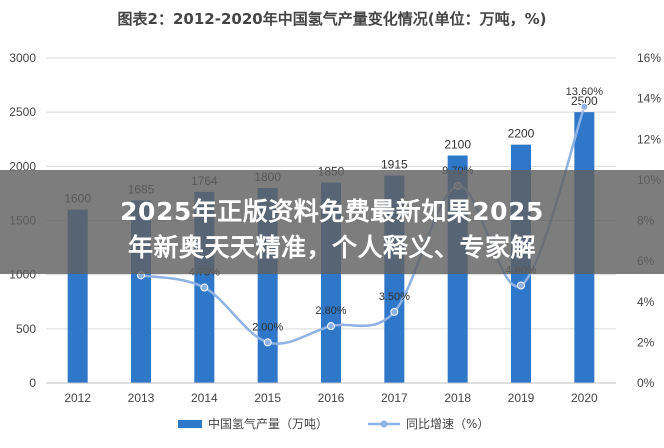 This screenshot has height=448, width=664. I want to click on x-tick-label: 2013, so click(141, 398).